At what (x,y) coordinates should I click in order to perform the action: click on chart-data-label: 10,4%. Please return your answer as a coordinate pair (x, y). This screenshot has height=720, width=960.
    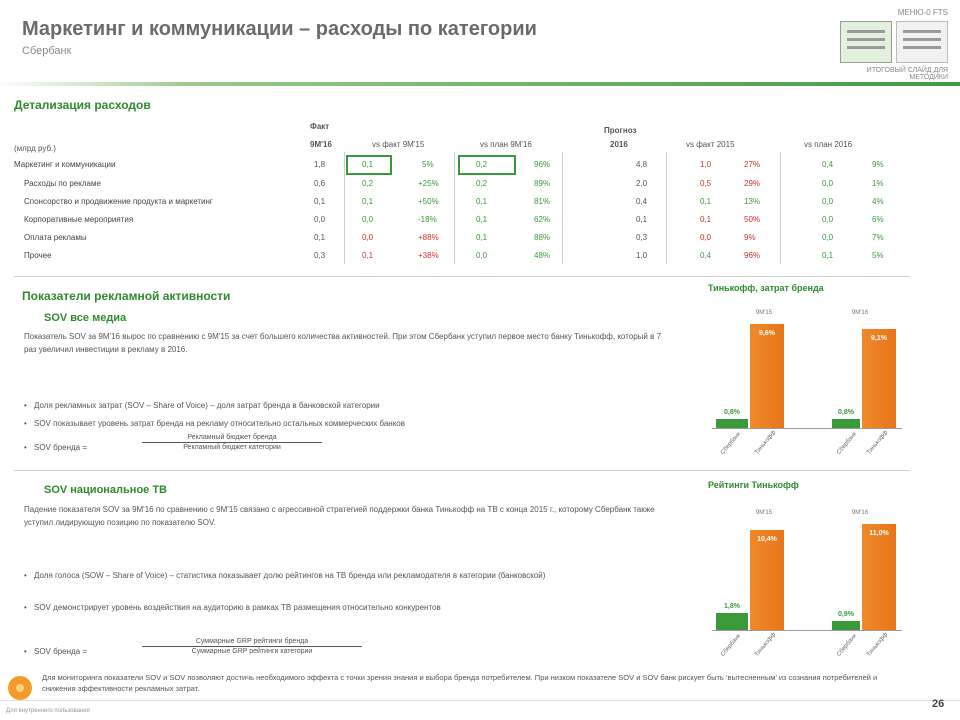
    Looking at the image, I should click on (767, 539).